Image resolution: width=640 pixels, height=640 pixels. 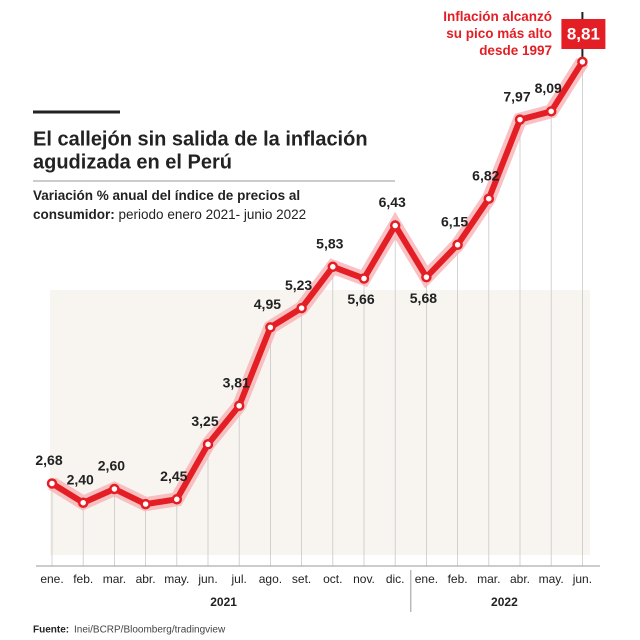 I want to click on value-label: 6,15, so click(x=454, y=221).